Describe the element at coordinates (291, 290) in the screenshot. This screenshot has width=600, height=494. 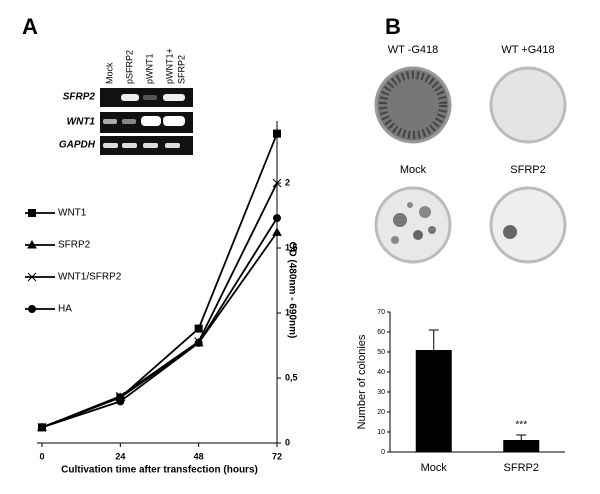
I see `y-axis-label: OD (480nm - 690nm)` at that location.